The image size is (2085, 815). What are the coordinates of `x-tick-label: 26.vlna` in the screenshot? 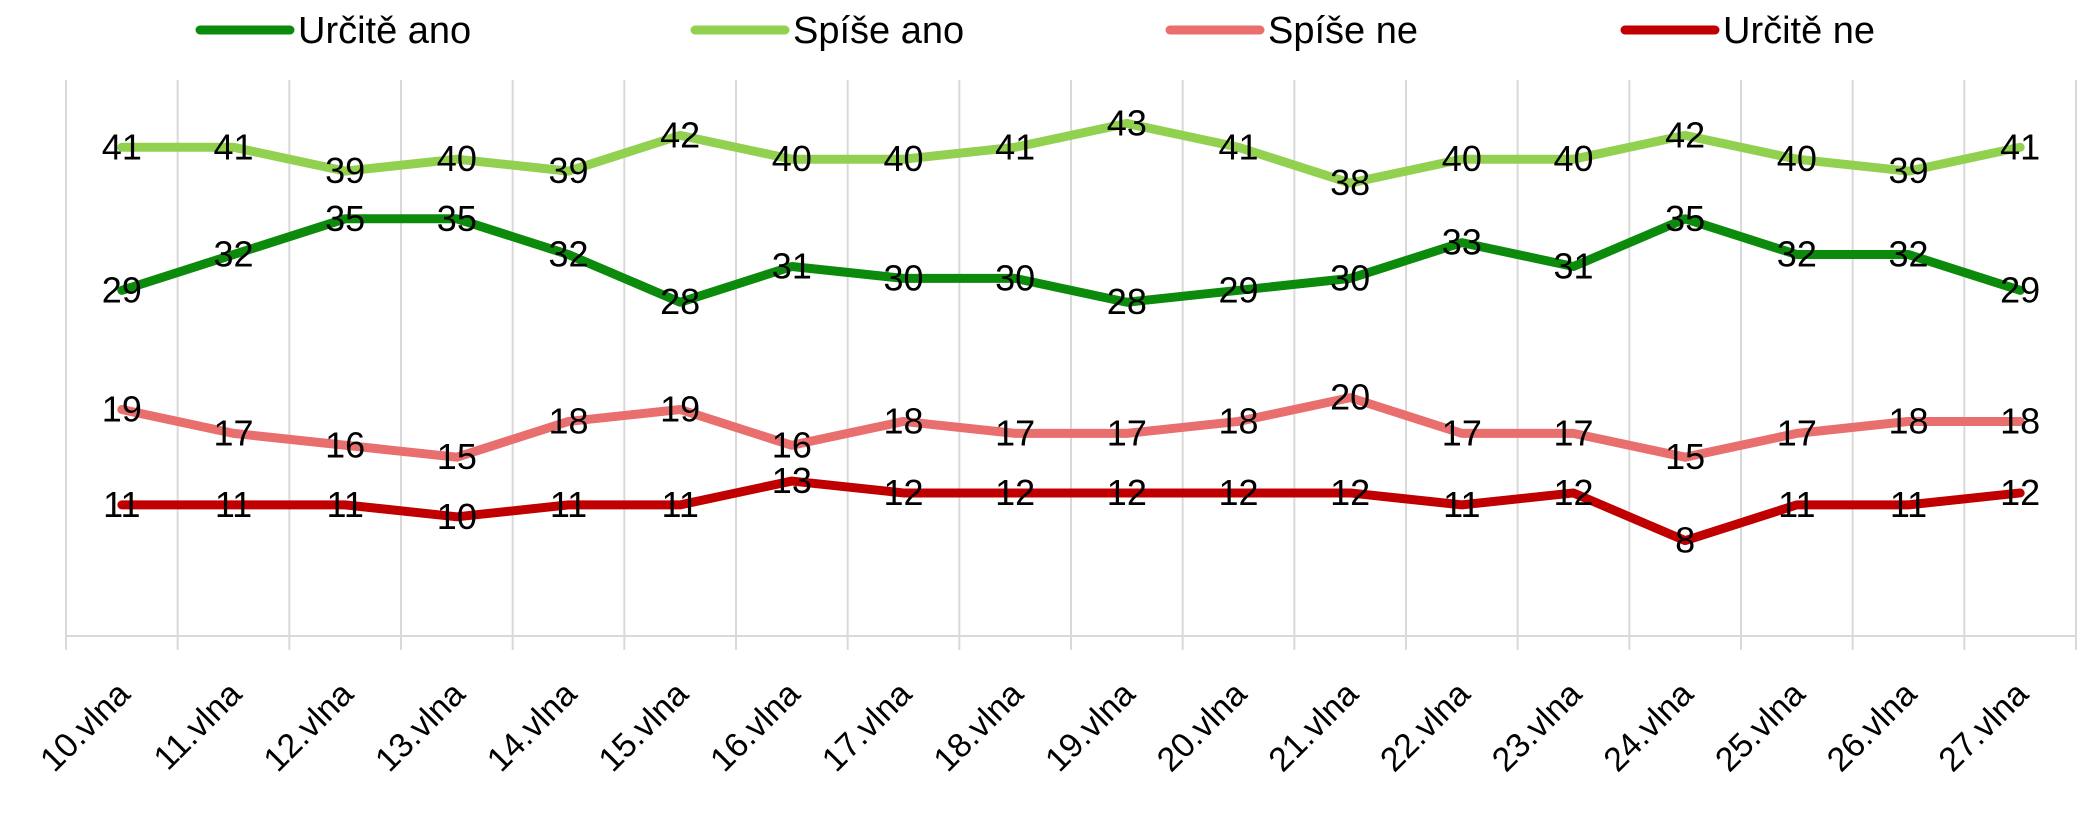 It's located at (1872, 727).